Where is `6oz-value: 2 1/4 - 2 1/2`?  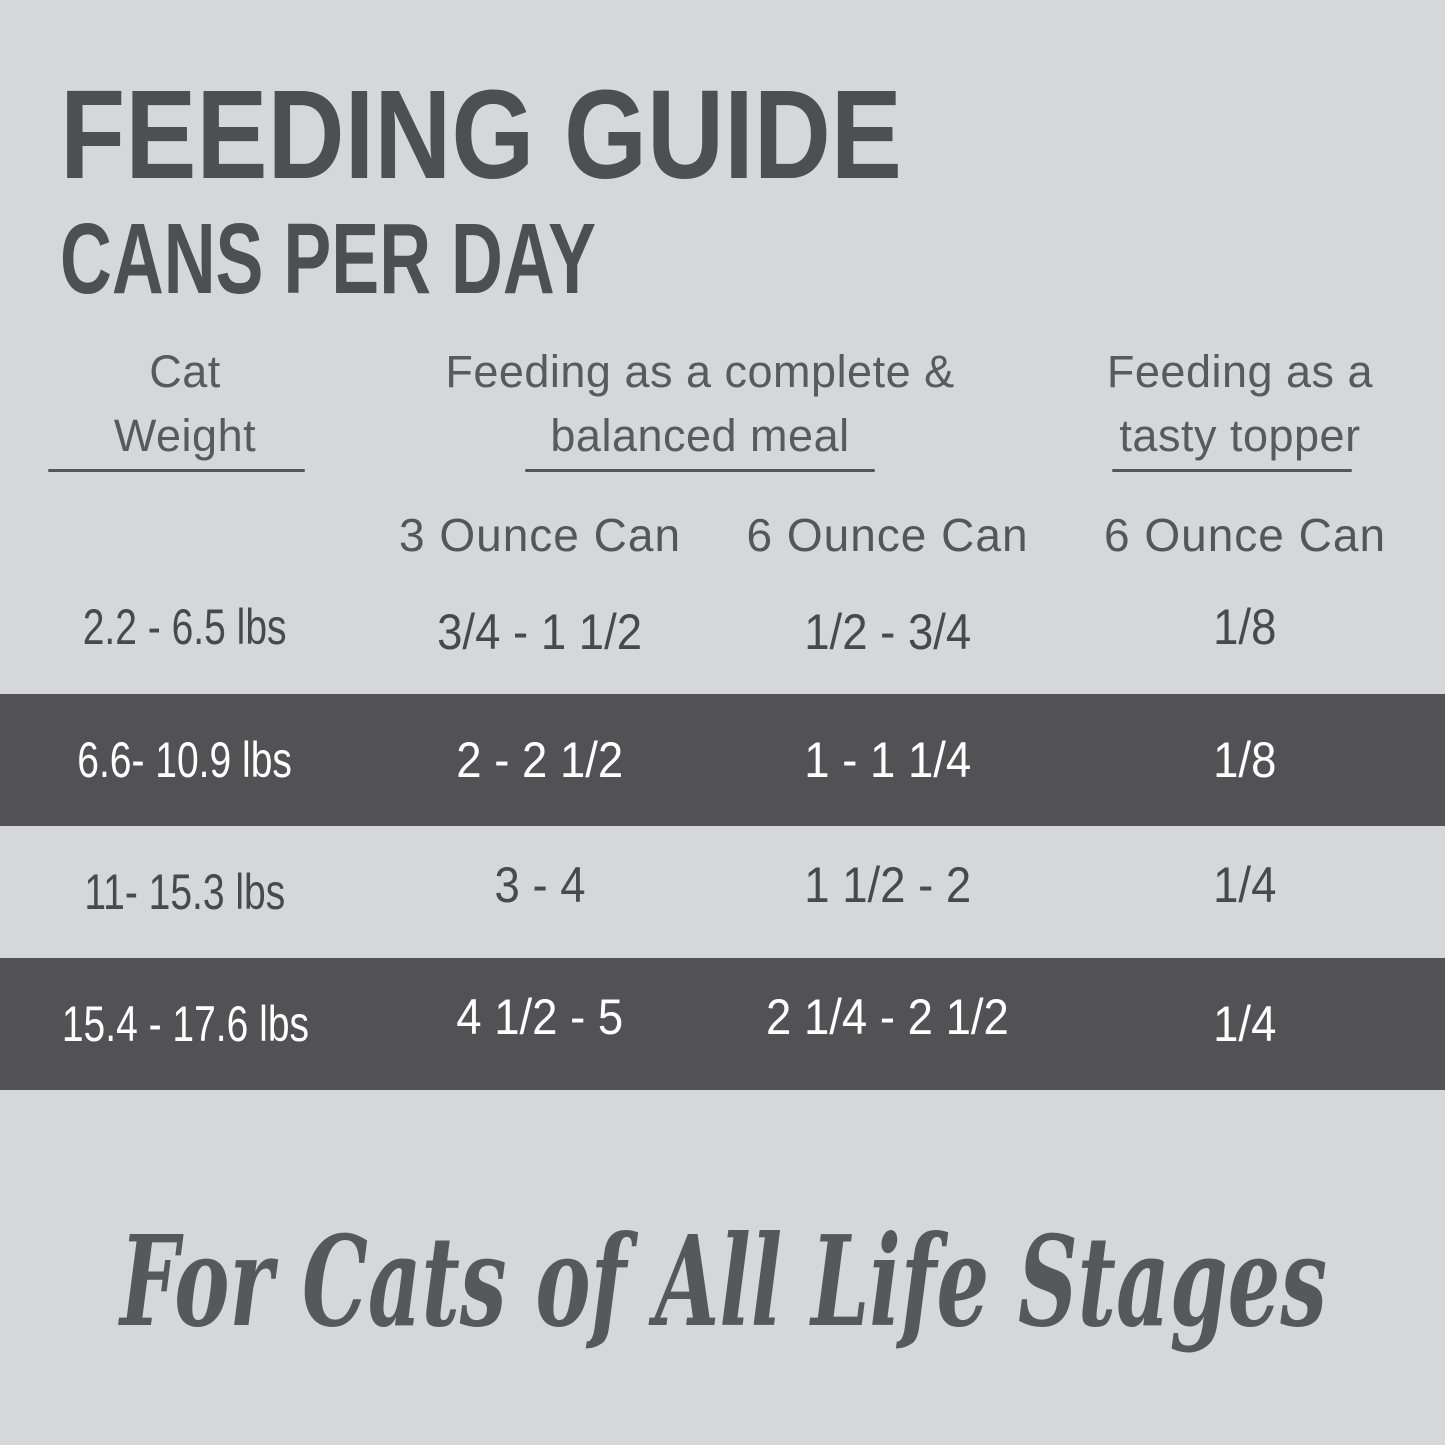
6oz-value: 2 1/4 - 2 1/2 is located at coordinates (887, 1017).